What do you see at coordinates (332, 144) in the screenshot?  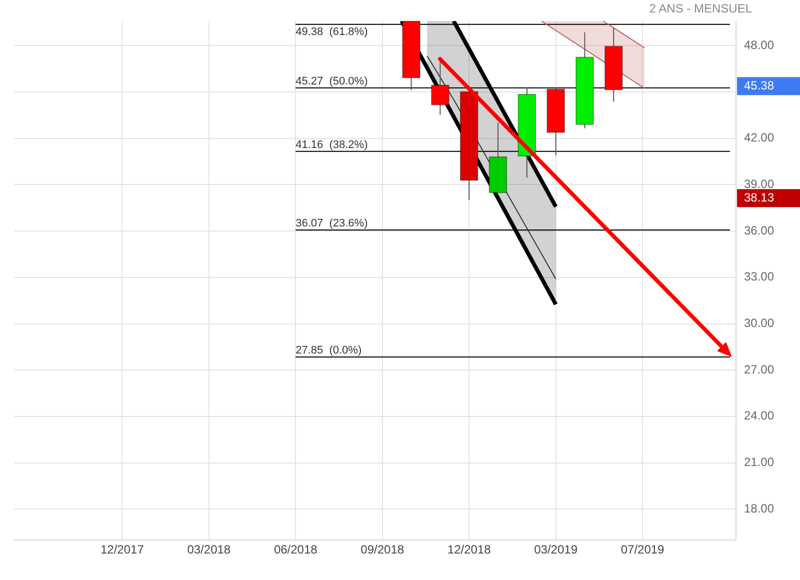 I see `ref-line-label: 41.16 (38.2%)` at bounding box center [332, 144].